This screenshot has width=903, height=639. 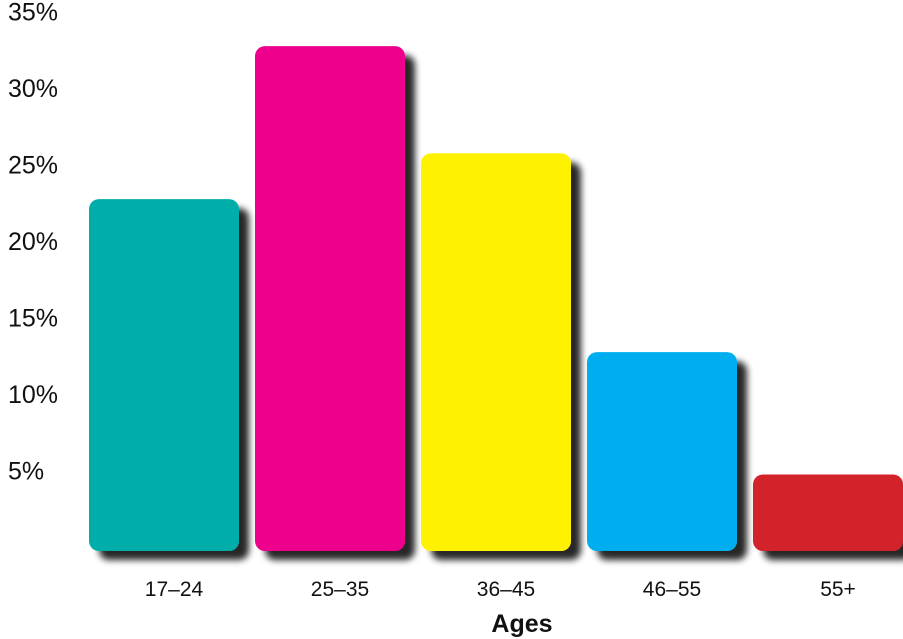 What do you see at coordinates (174, 589) in the screenshot?
I see `x-tick-label: 17–24` at bounding box center [174, 589].